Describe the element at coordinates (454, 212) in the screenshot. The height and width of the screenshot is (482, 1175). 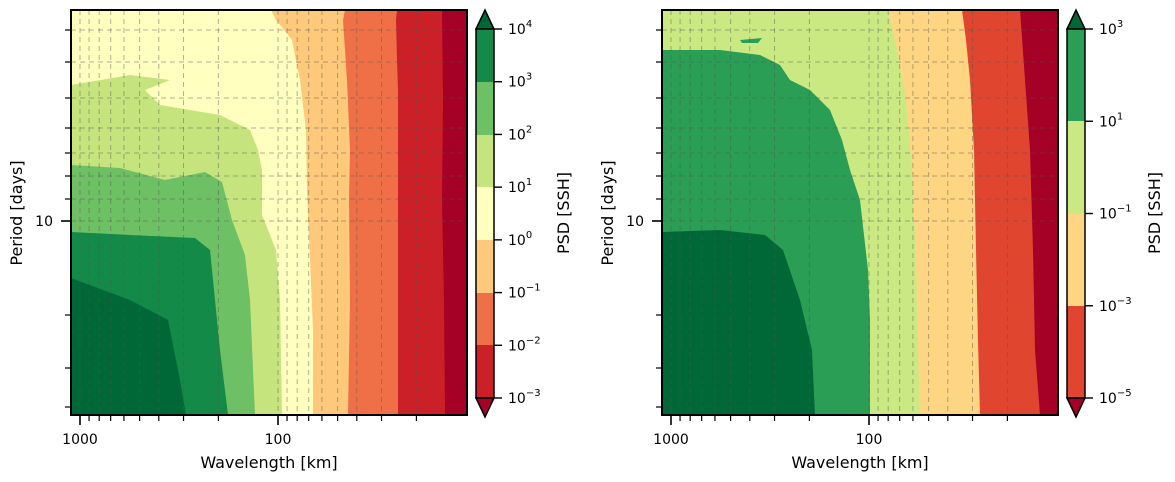
I see `left-region-dark-red` at that location.